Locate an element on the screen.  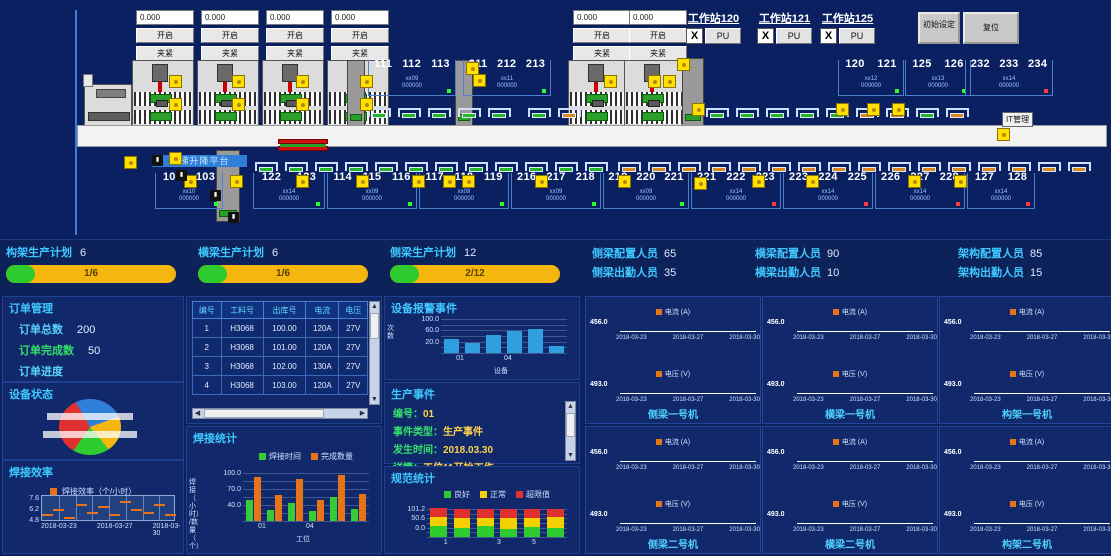
station-group-4: 232 233 234 xx14 000000 is located at coordinates (1009, 77).